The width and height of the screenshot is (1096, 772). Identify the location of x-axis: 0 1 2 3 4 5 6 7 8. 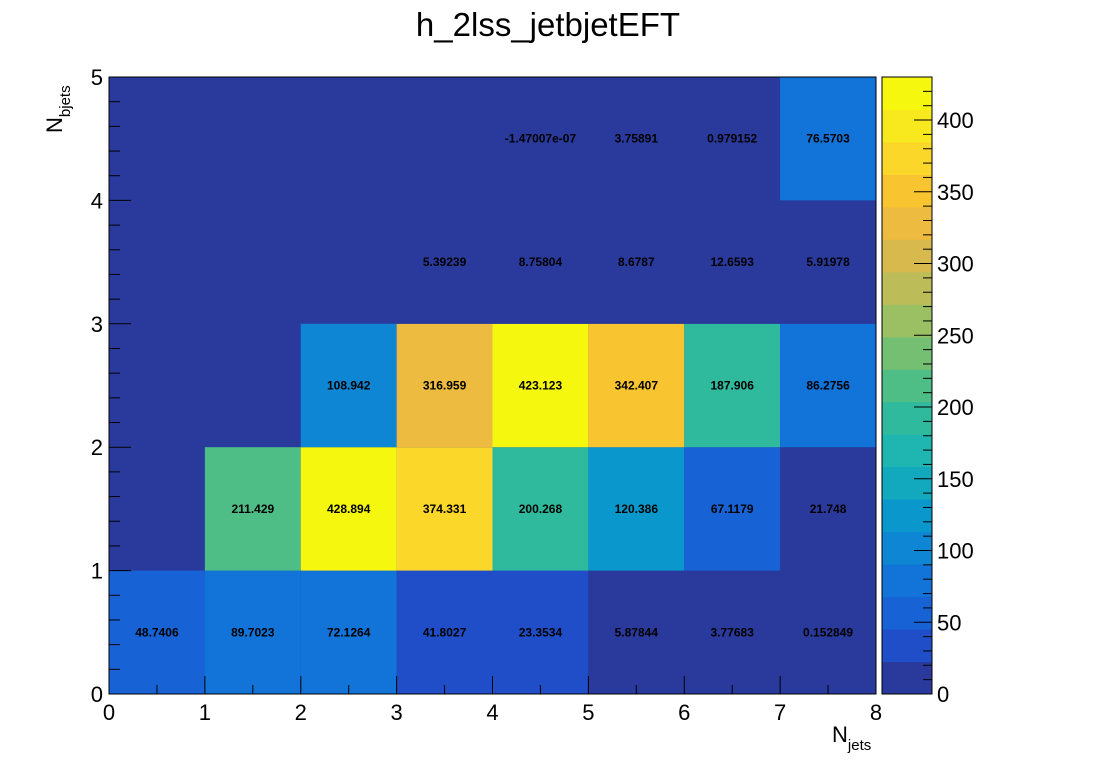
(492, 700).